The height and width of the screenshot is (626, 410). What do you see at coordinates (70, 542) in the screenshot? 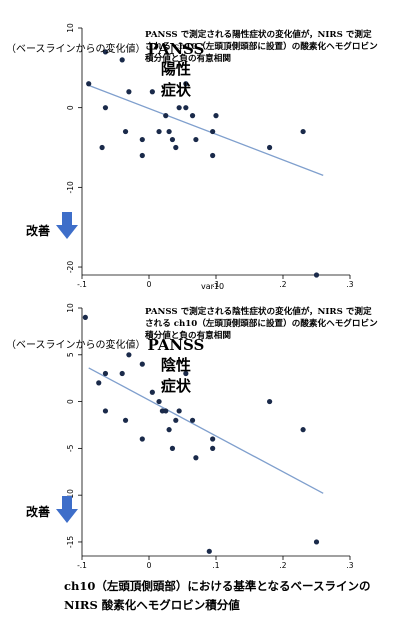
I see `y-tick-label: -15` at bounding box center [70, 542].